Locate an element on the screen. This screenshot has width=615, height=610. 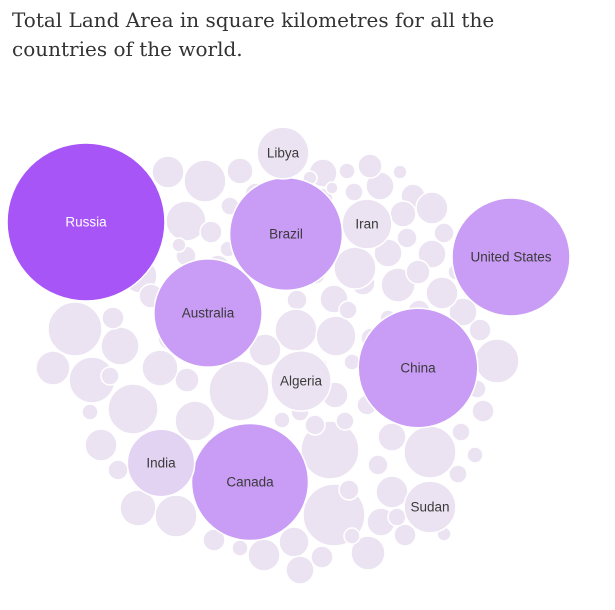
bubble-china is located at coordinates (418, 368).